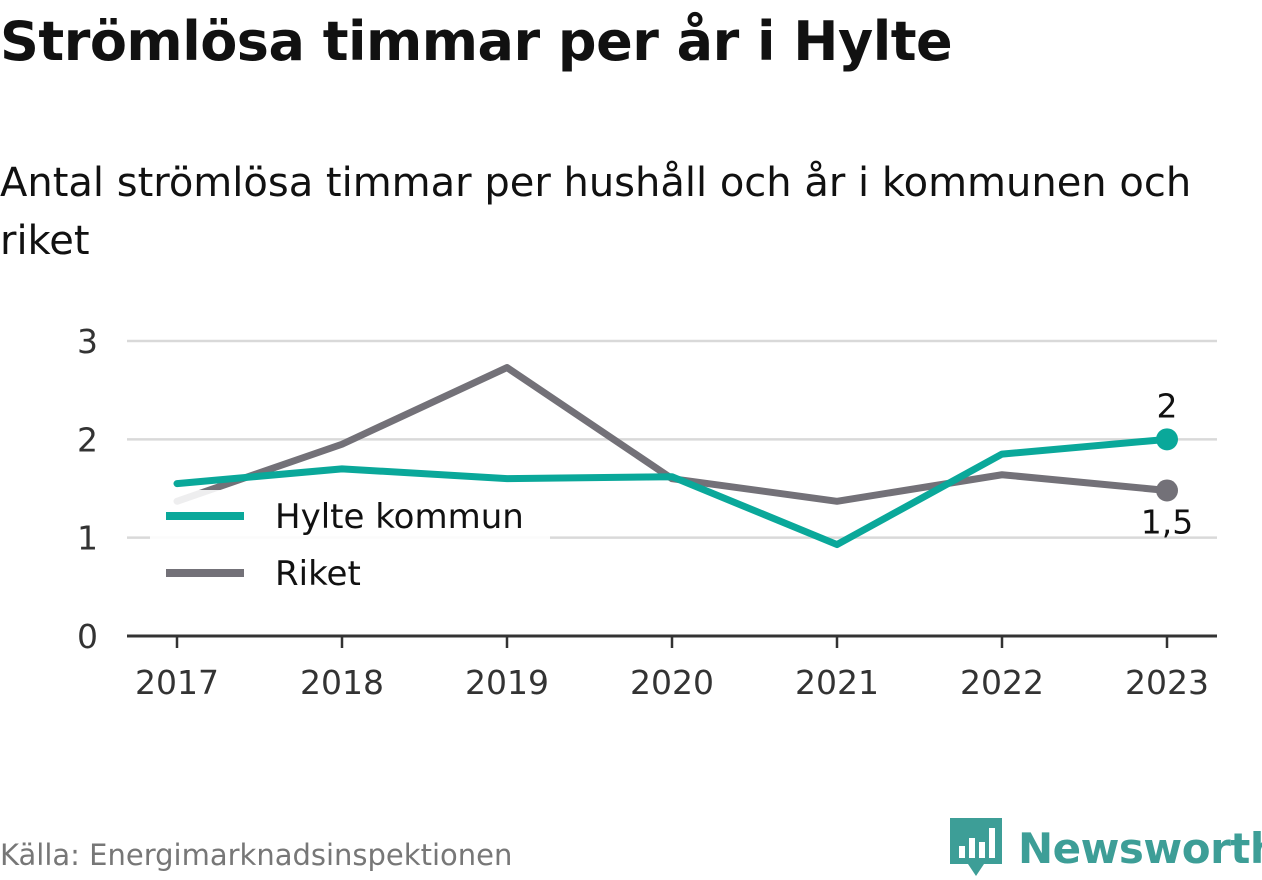 Image resolution: width=1262 pixels, height=880 pixels. I want to click on y-tick-label-1: 1, so click(87, 538).